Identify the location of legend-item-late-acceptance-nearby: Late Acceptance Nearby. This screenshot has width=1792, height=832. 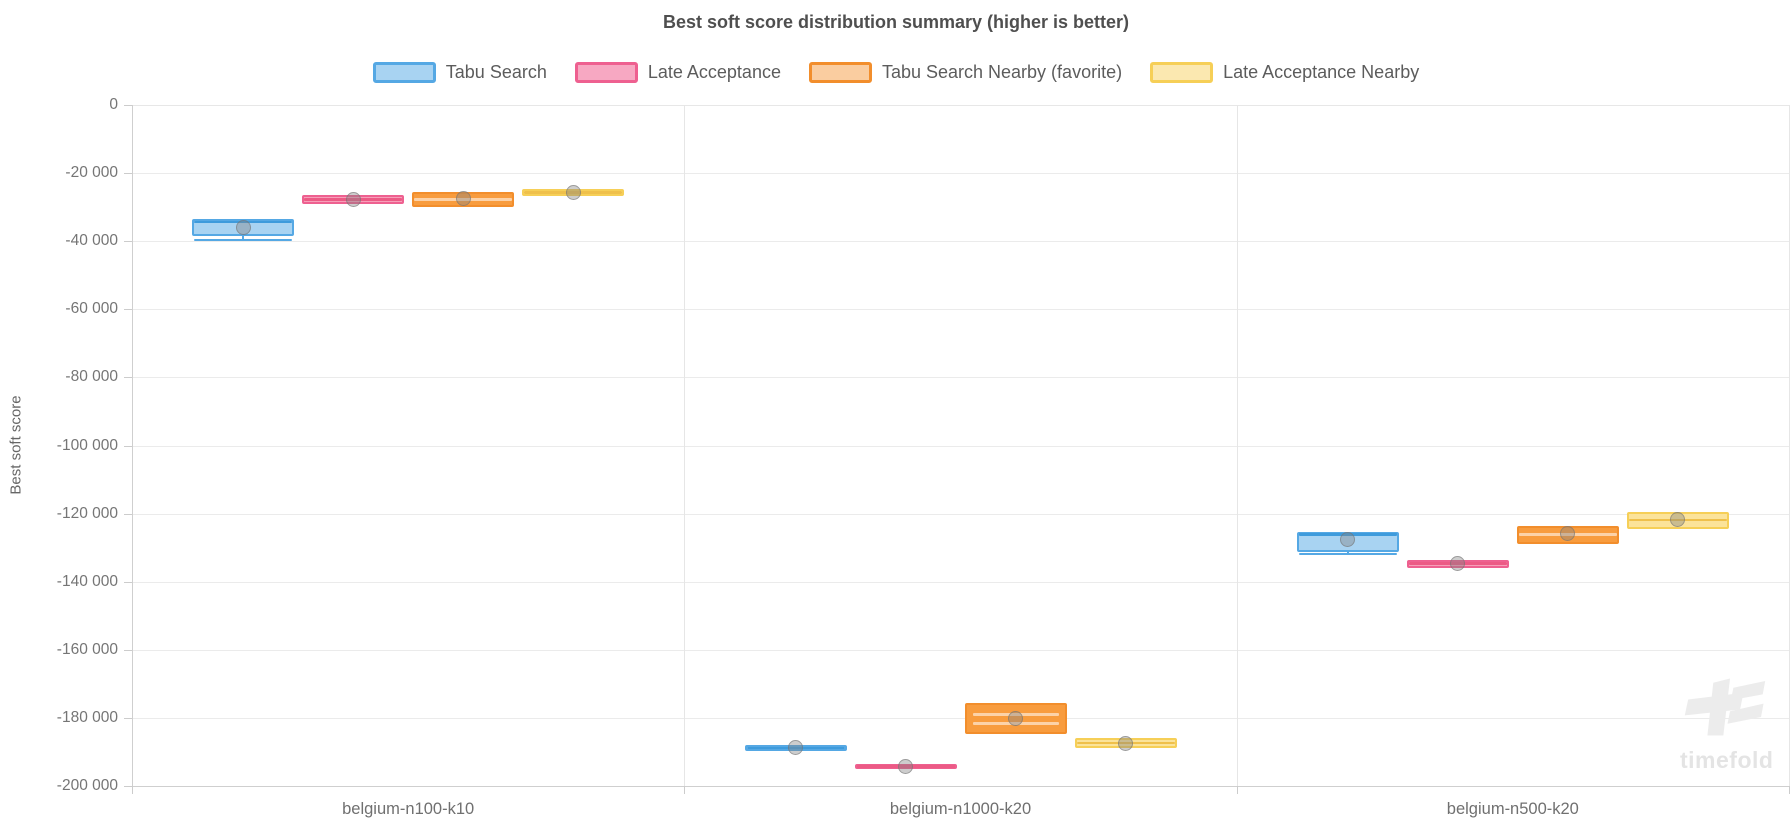
(1284, 72).